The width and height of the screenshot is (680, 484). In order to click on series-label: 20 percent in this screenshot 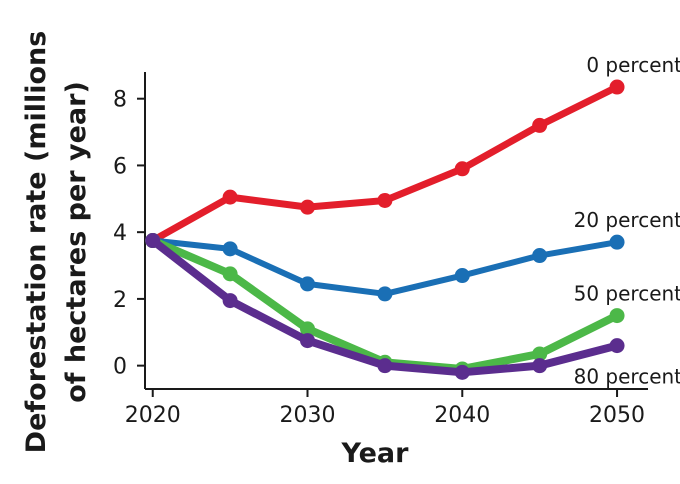, I will do `click(627, 220)`.